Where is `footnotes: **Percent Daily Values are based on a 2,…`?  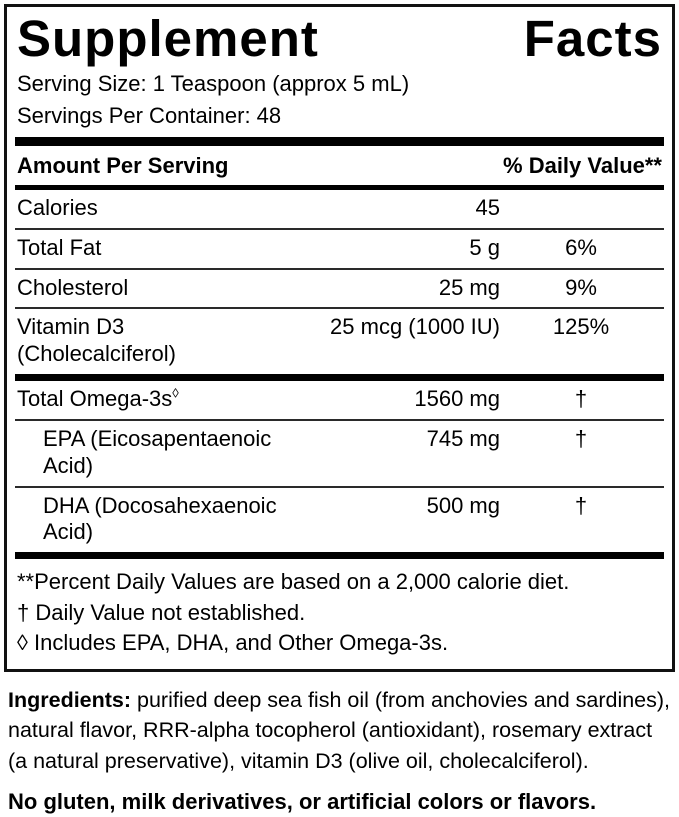
footnotes: **Percent Daily Values are based on a 2,… is located at coordinates (339, 612).